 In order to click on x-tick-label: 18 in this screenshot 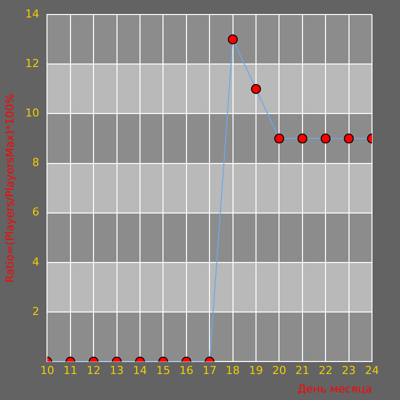, I will do `click(233, 371)`.